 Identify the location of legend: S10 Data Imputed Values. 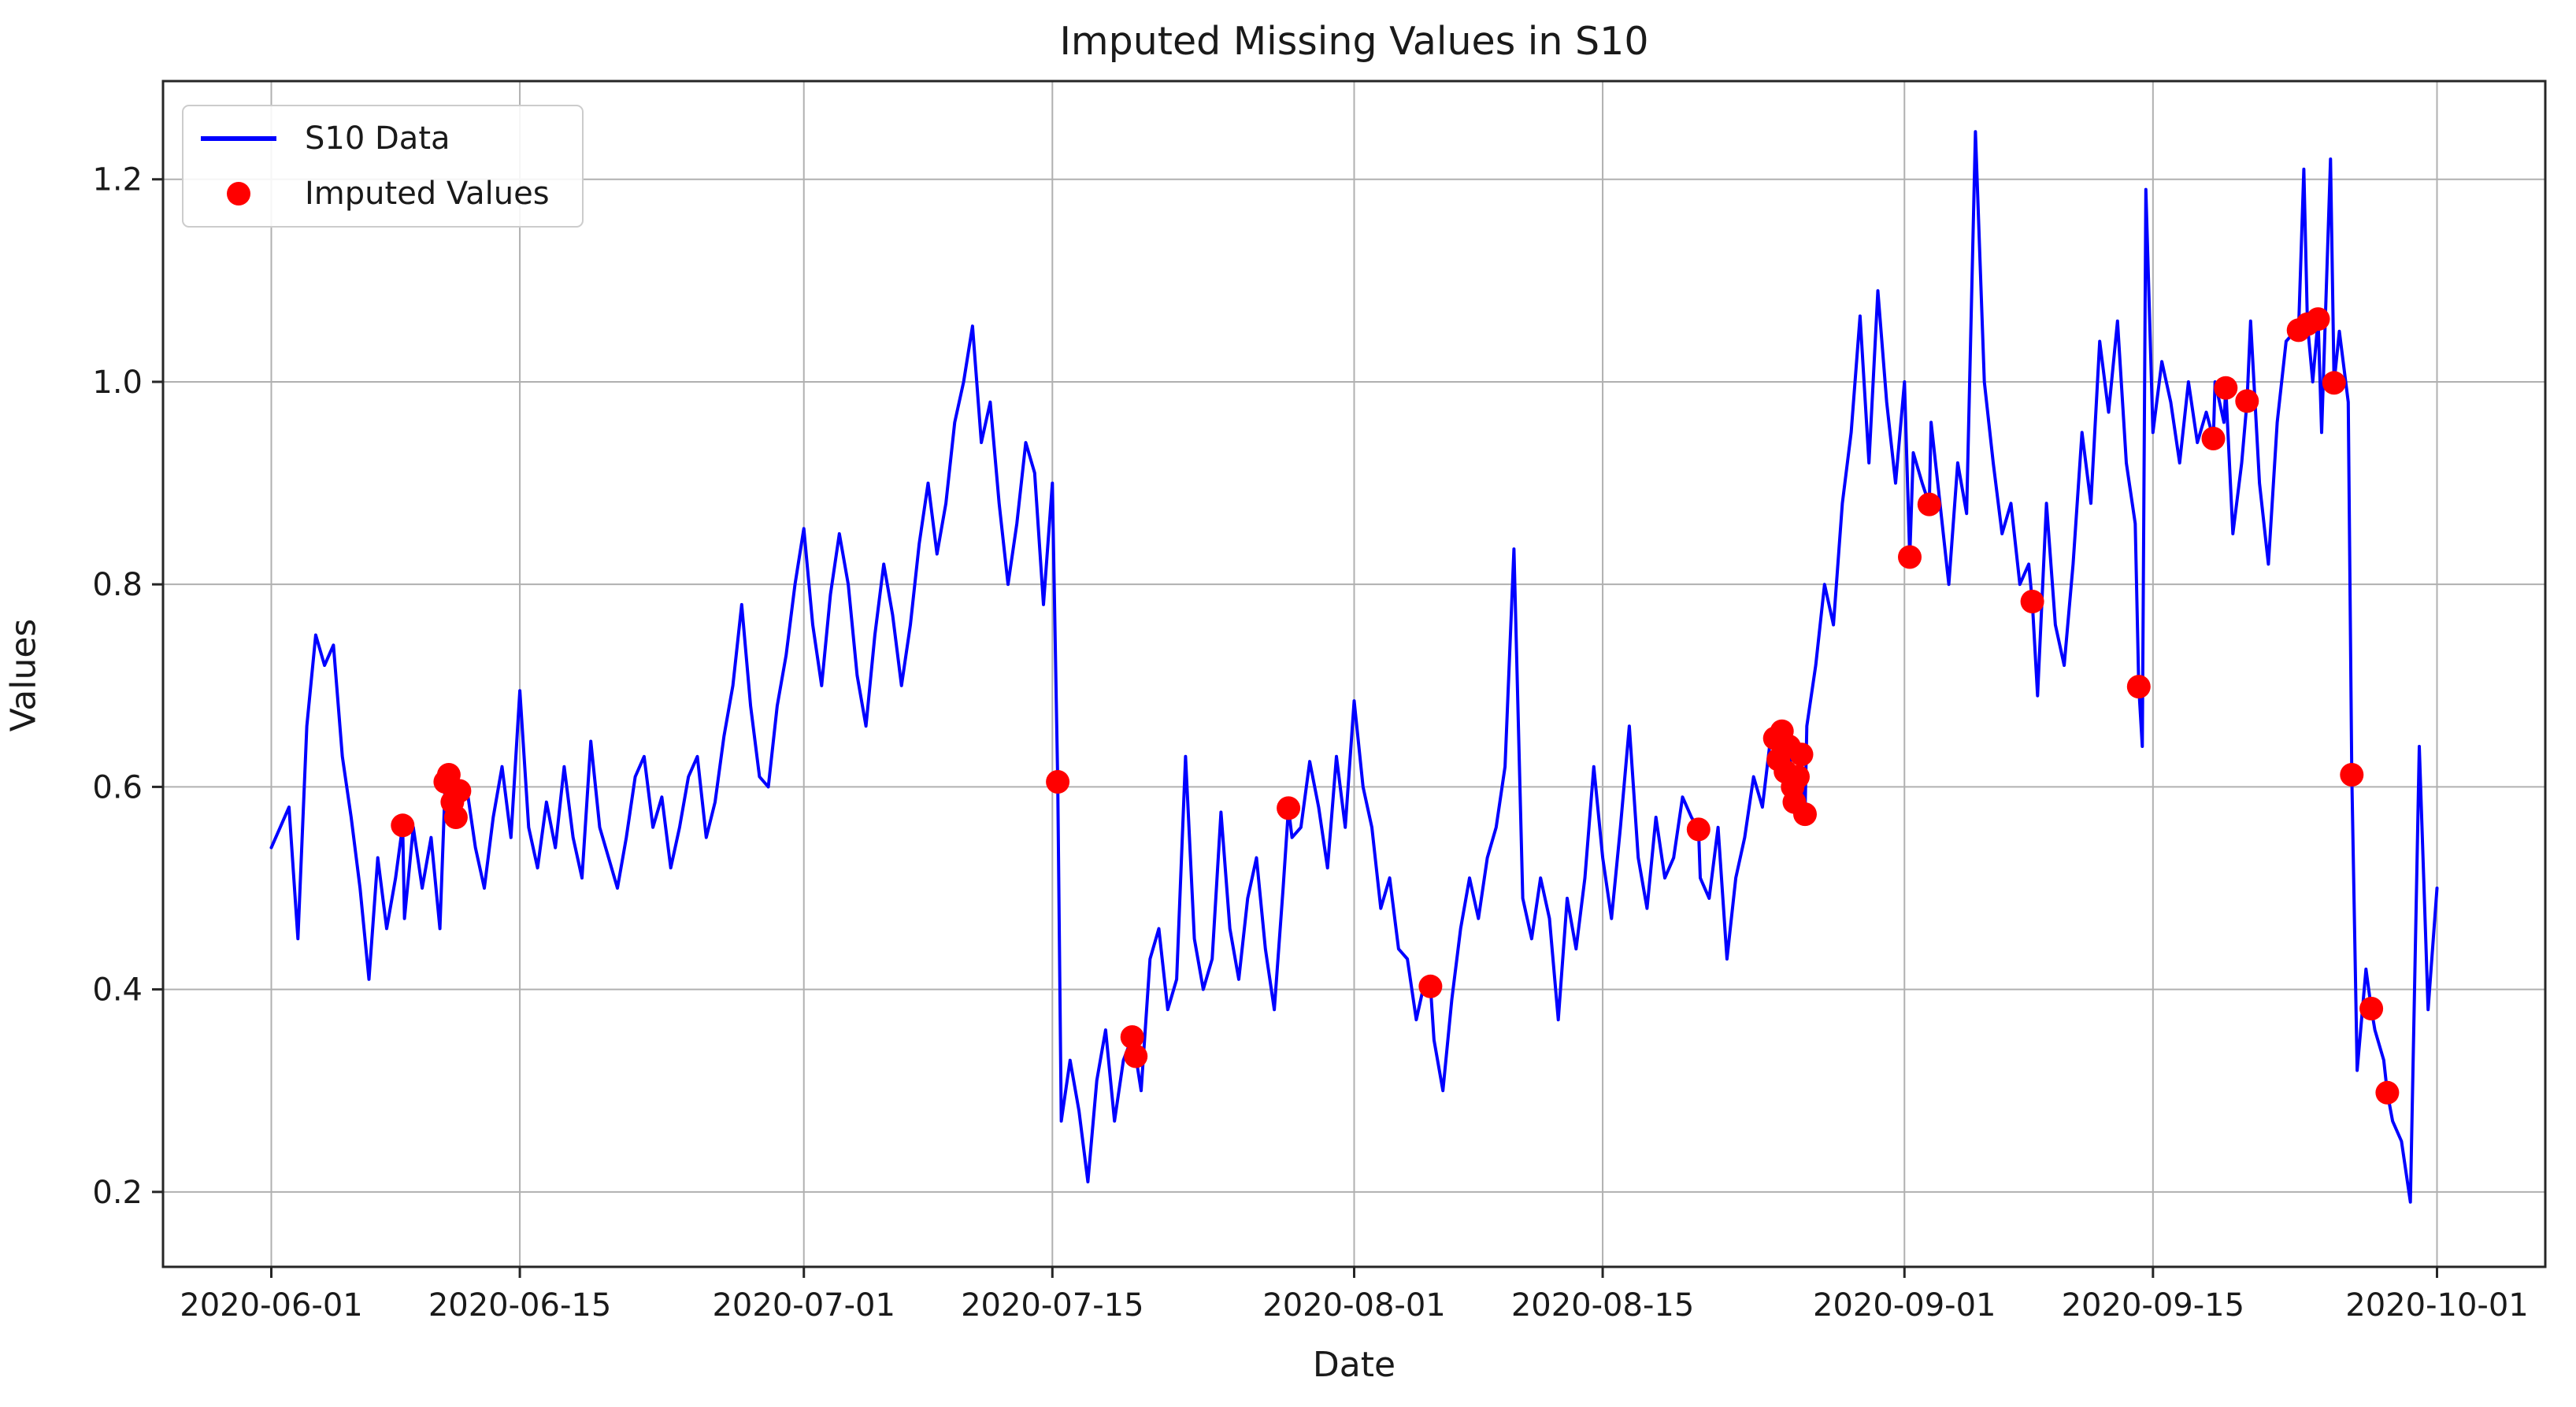
(383, 166).